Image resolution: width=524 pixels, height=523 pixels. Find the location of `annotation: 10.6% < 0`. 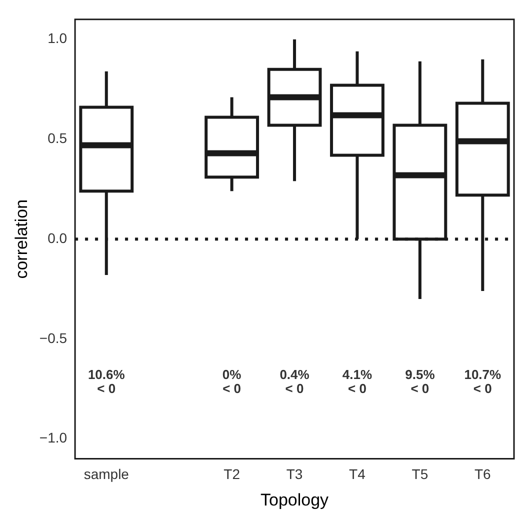

annotation: 10.6% < 0 is located at coordinates (107, 381).